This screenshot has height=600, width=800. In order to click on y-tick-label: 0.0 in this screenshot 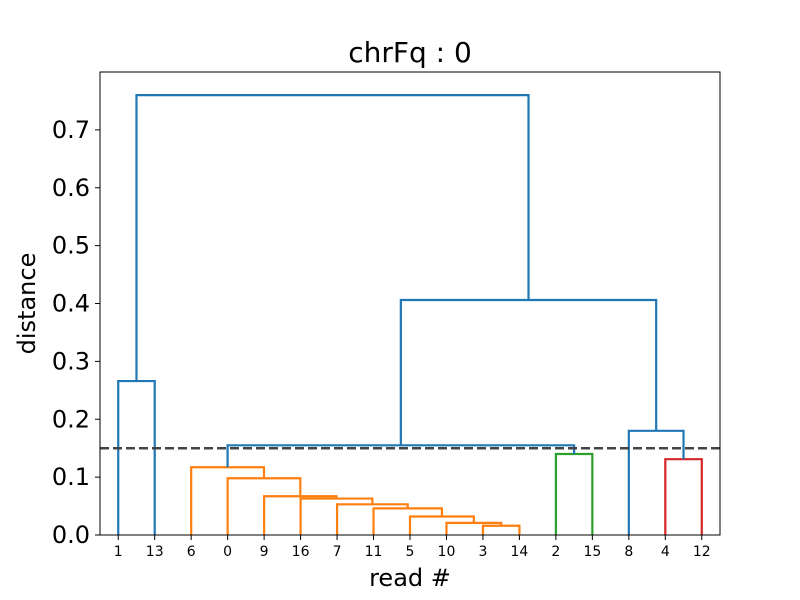, I will do `click(71, 535)`.